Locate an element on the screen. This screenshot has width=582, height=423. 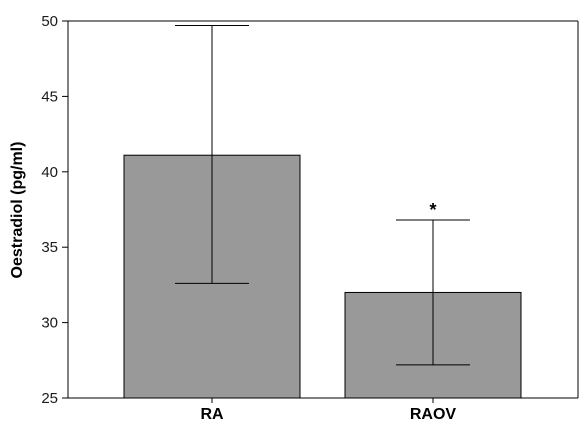
y-axis: 25 30 35 40 45 50 is located at coordinates (55, 210).